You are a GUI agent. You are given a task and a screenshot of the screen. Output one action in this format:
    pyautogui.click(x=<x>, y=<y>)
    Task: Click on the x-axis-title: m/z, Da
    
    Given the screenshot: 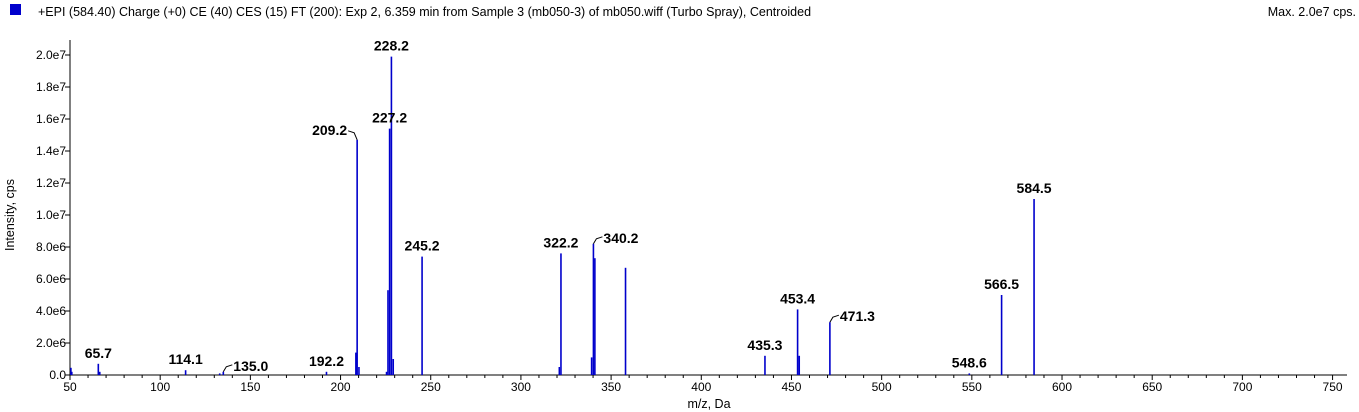 What is the action you would take?
    pyautogui.click(x=708, y=404)
    